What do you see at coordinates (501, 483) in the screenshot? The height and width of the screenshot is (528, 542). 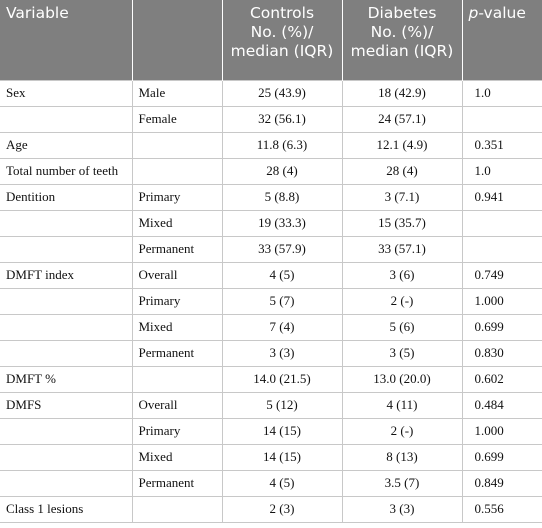 I see `table-cell: 0.849` at bounding box center [501, 483].